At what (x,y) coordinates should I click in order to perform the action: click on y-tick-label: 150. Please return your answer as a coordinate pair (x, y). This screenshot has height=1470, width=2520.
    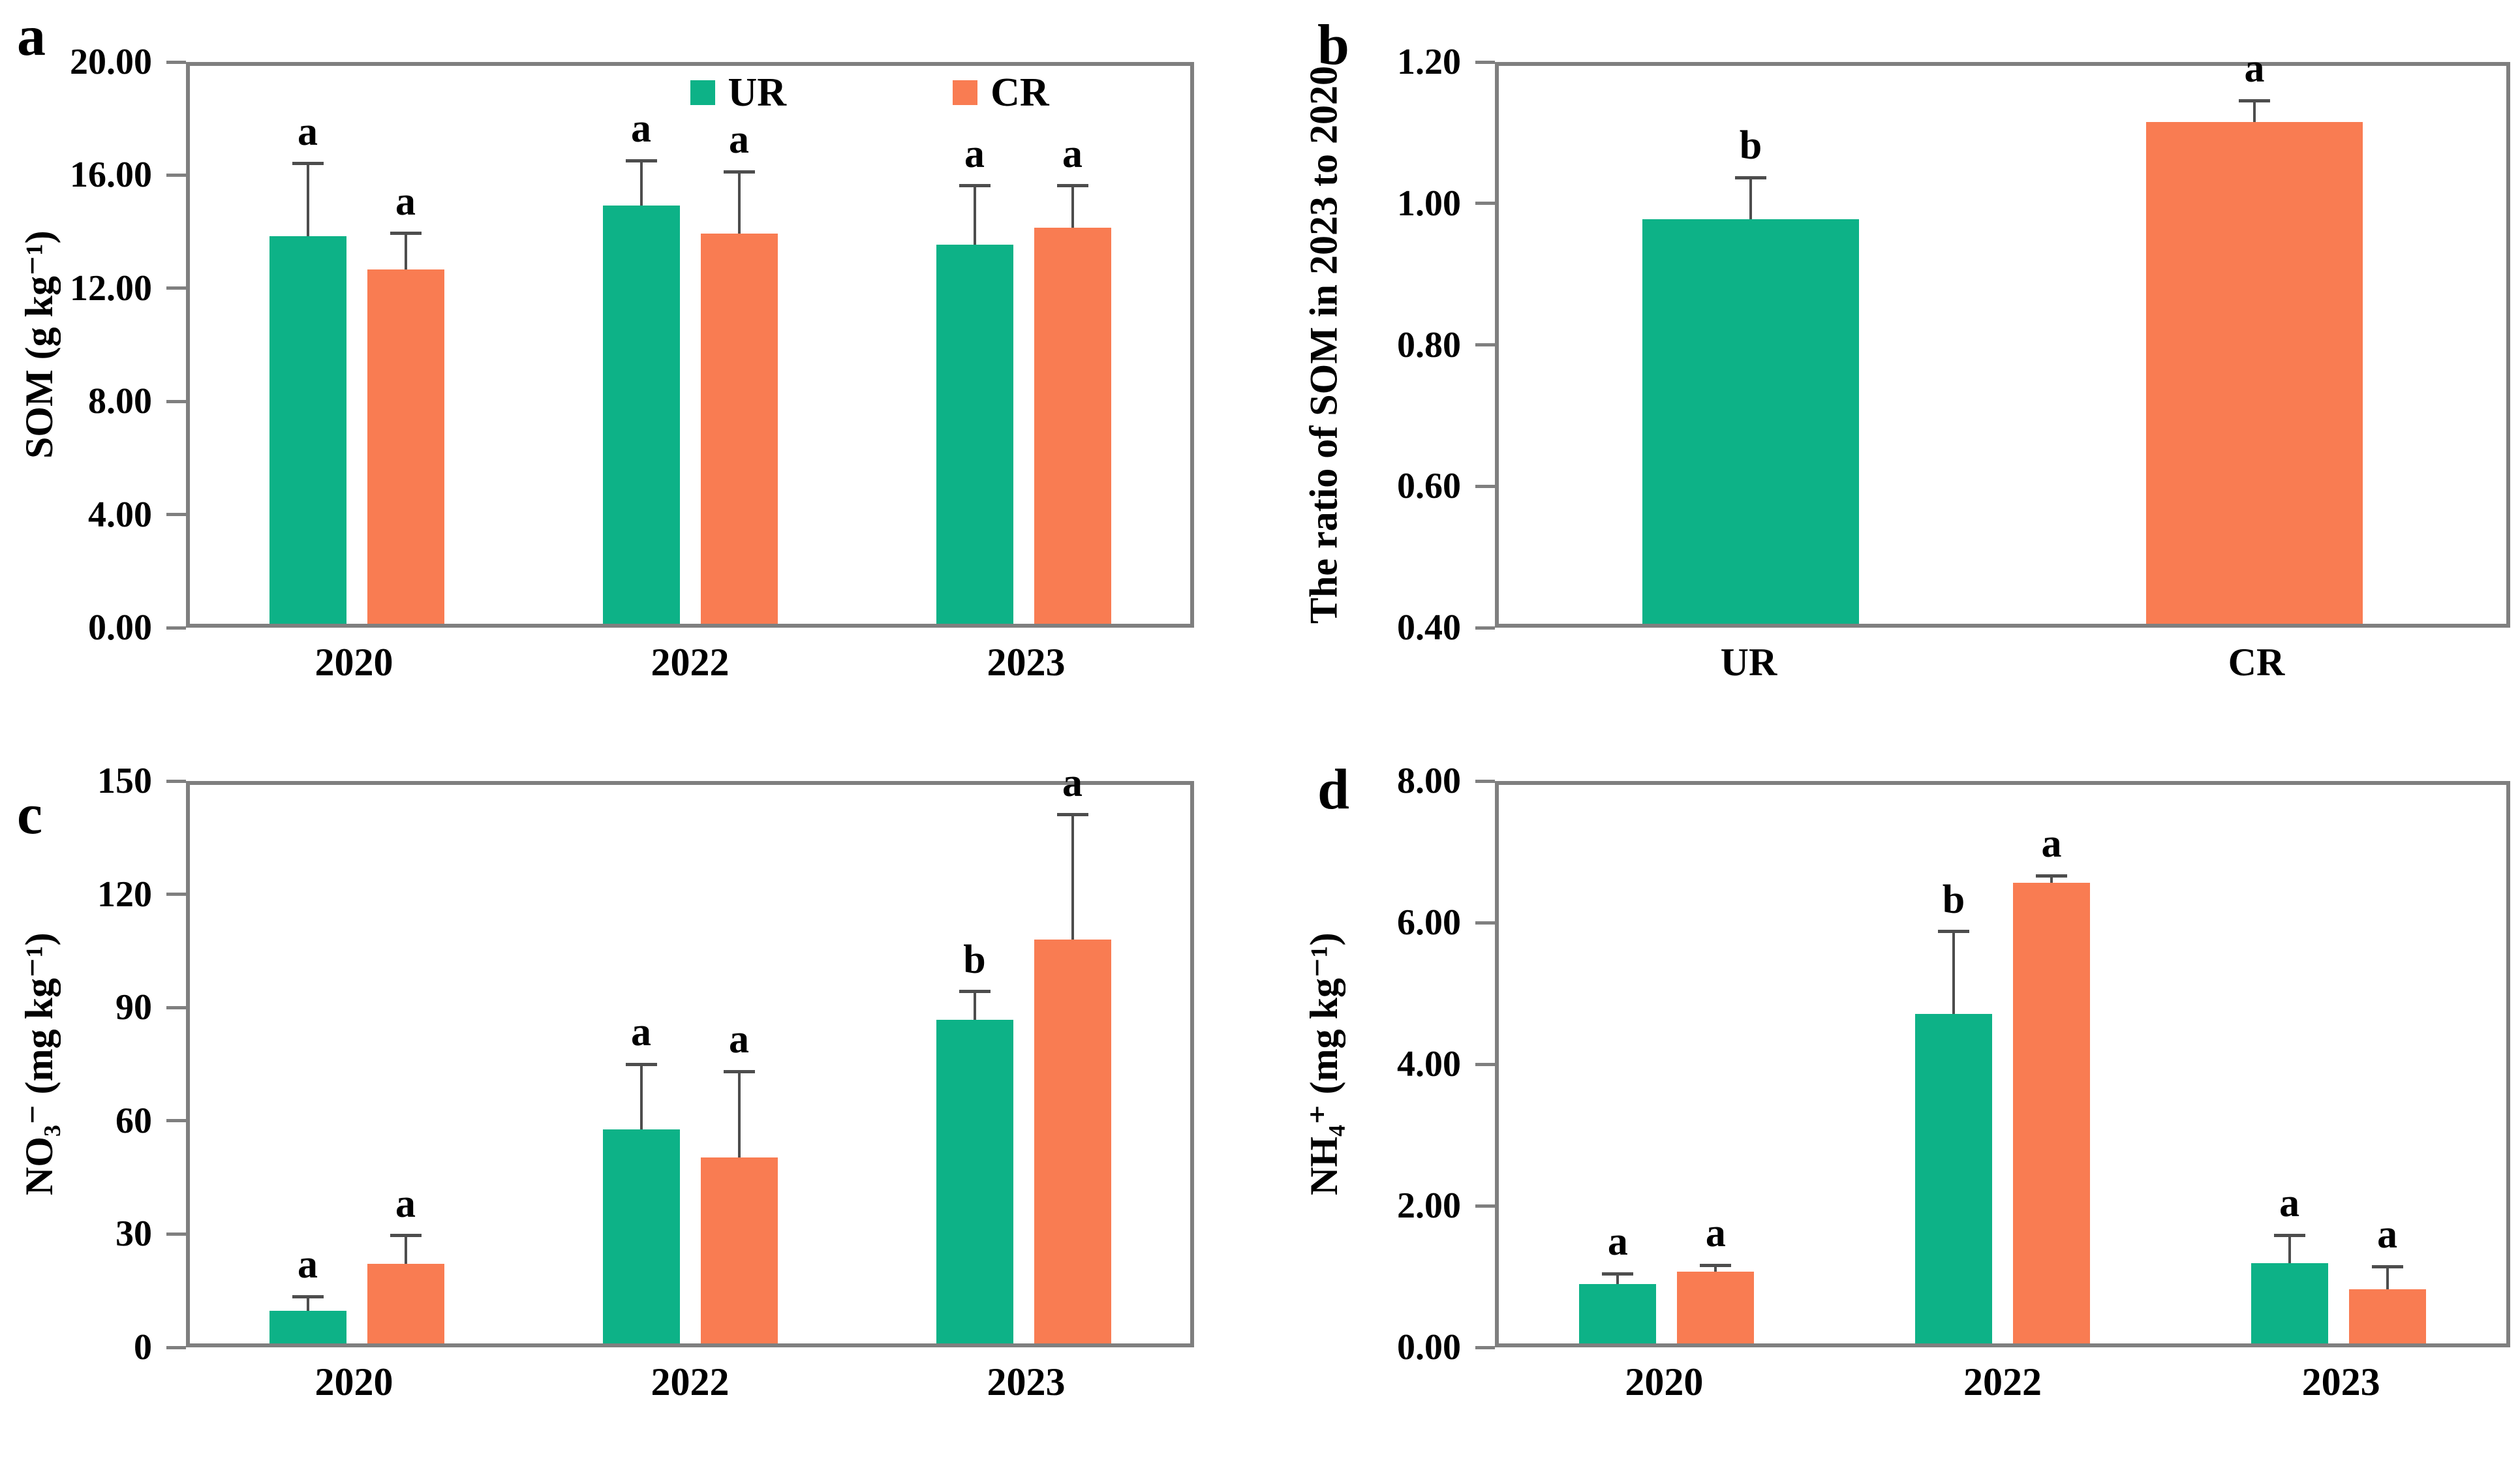
    Looking at the image, I should click on (125, 781).